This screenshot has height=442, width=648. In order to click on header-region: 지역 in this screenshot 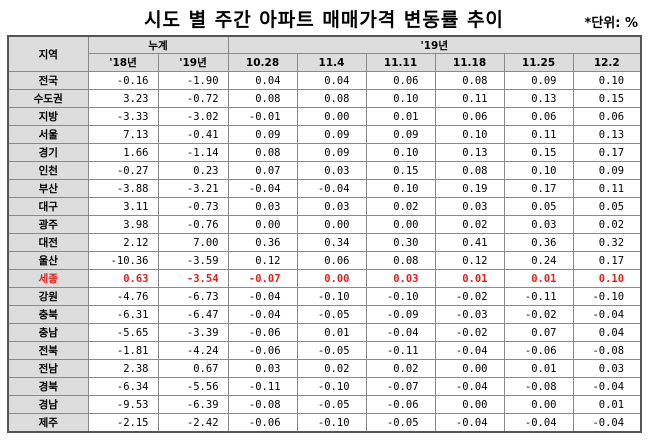, I will do `click(48, 53)`.